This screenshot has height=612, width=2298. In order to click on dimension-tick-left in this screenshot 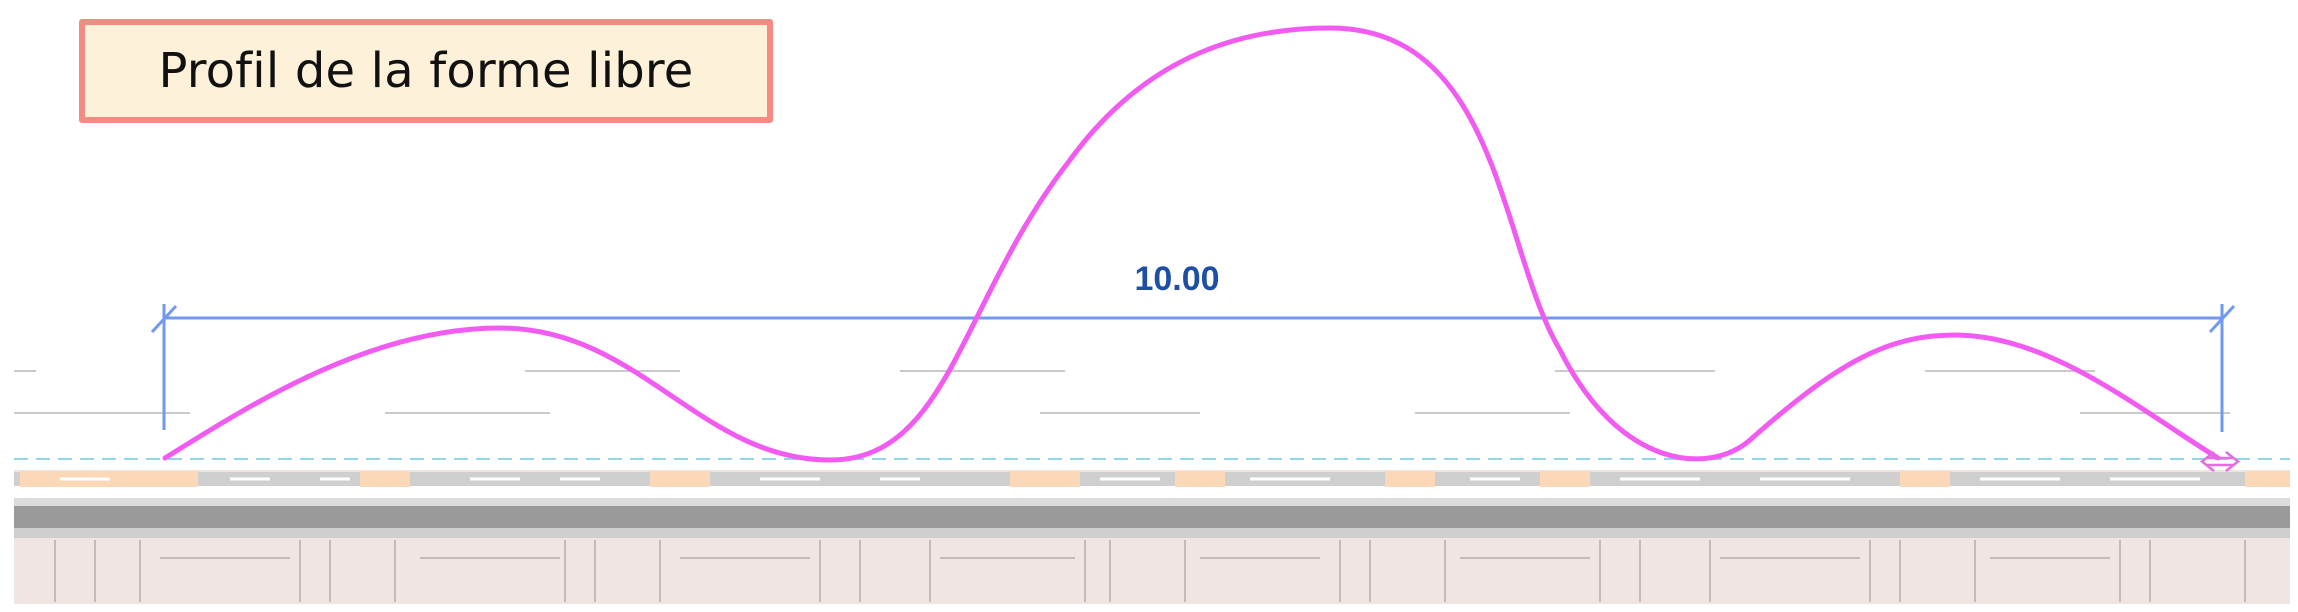, I will do `click(164, 319)`.